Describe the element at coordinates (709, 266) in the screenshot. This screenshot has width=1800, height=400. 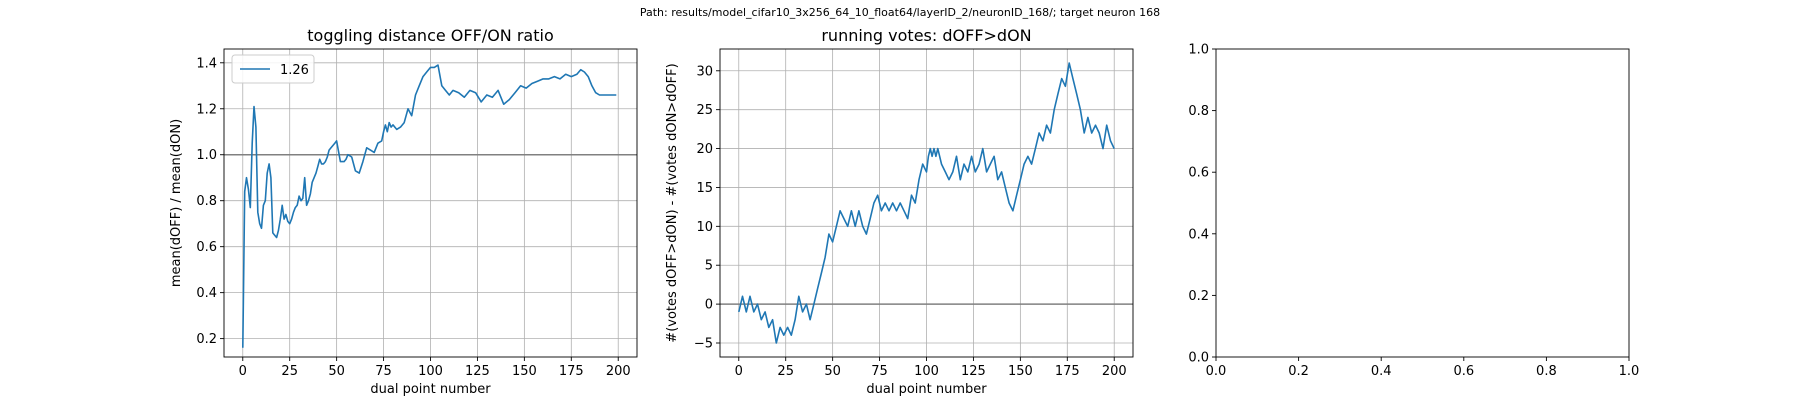
I see `y-tick-label: 5` at that location.